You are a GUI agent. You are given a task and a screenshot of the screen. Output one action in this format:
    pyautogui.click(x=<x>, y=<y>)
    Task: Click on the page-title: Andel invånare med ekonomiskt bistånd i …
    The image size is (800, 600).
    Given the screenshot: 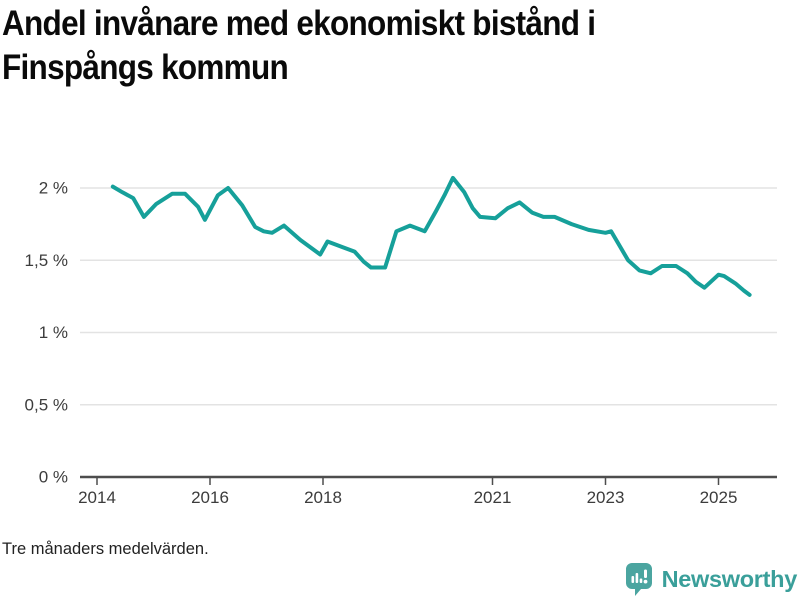 What is the action you would take?
    pyautogui.click(x=389, y=46)
    